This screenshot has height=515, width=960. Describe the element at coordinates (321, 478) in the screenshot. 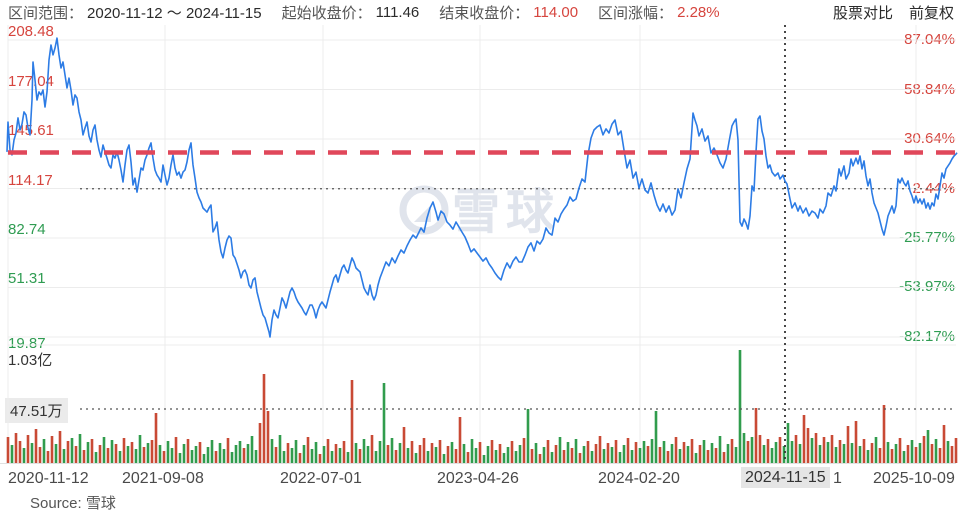

I see `x-axis-tick: 2022-07-01` at that location.